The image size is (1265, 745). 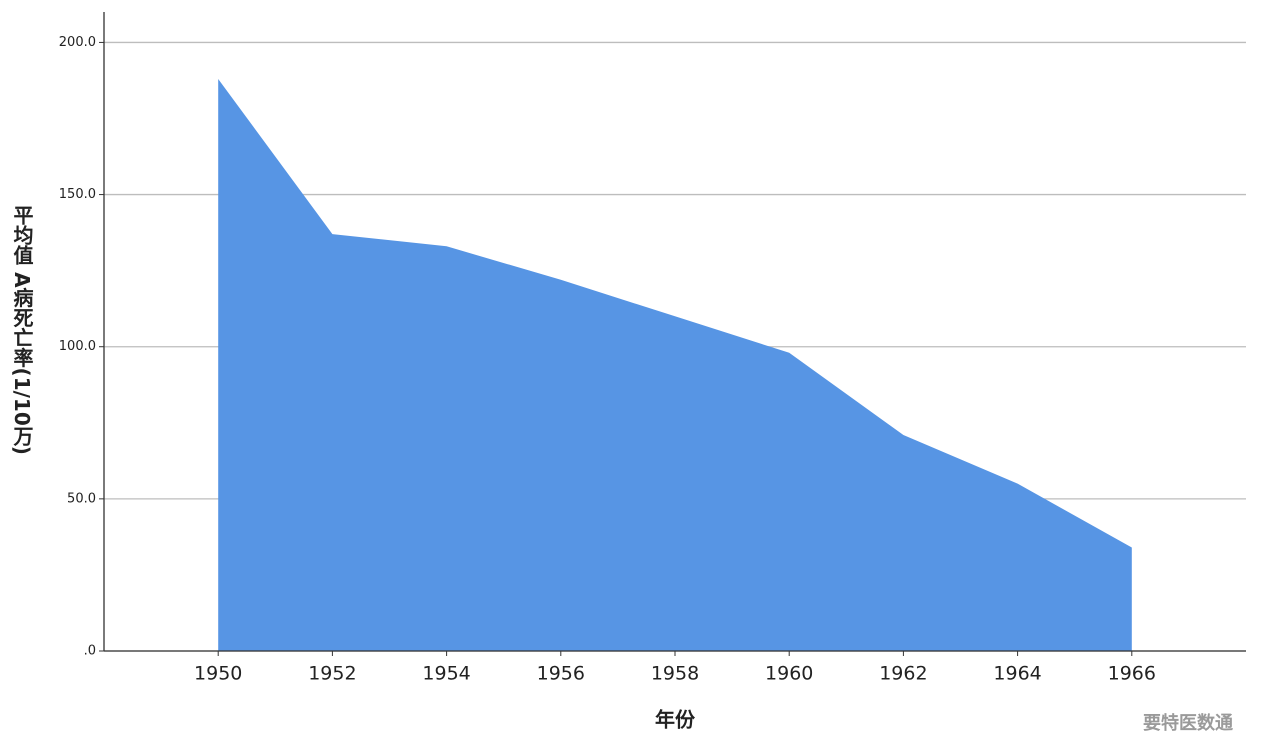 I want to click on y-tick-label: 200.0, so click(x=77, y=42).